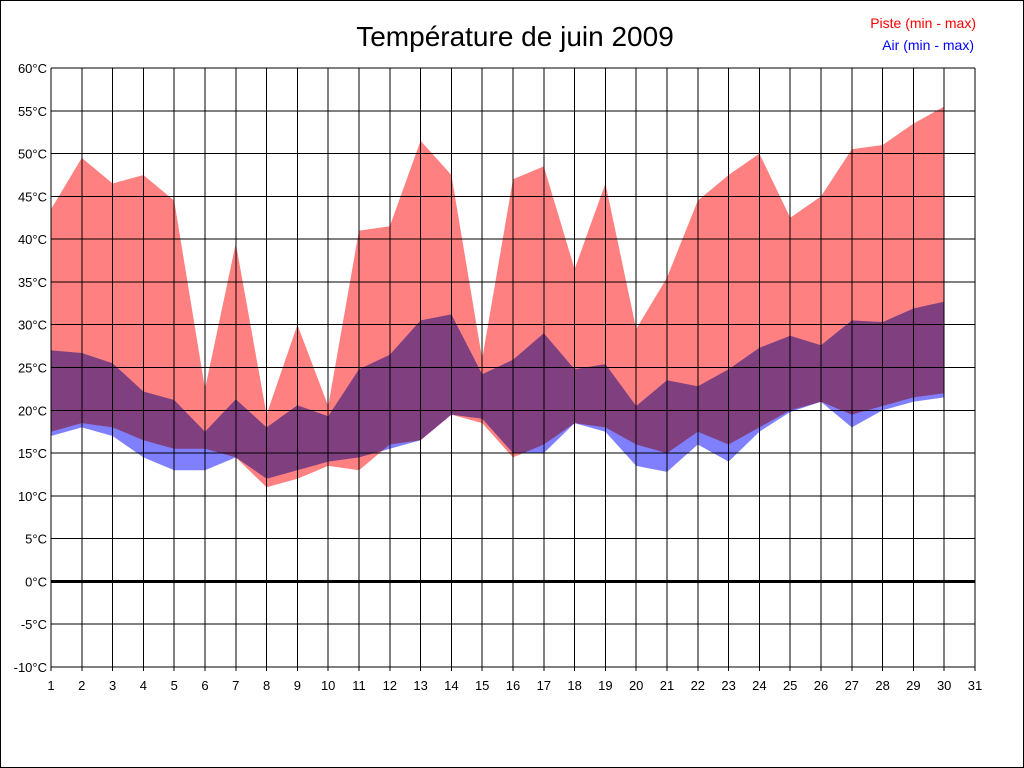  What do you see at coordinates (174, 685) in the screenshot?
I see `x-tick-label: 5` at bounding box center [174, 685].